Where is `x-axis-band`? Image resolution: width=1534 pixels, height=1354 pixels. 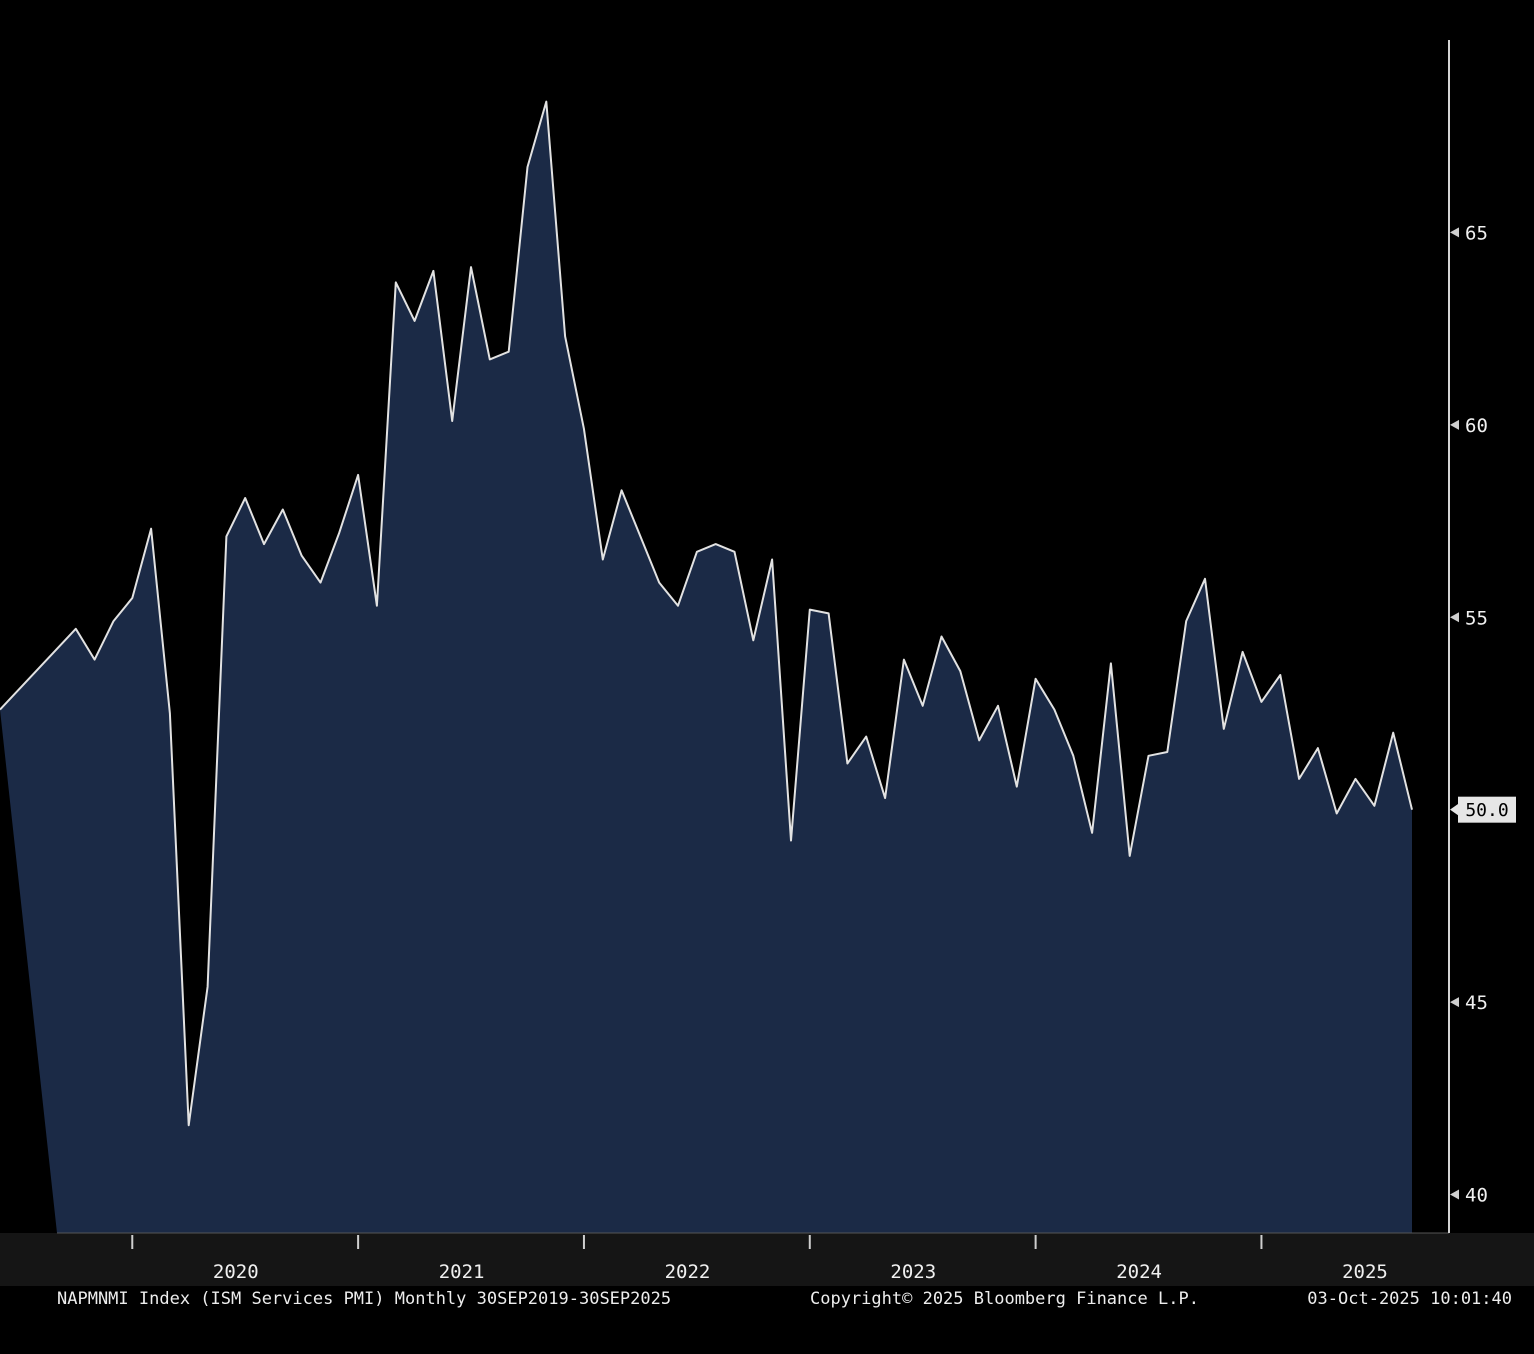 x-axis-band is located at coordinates (767, 1259).